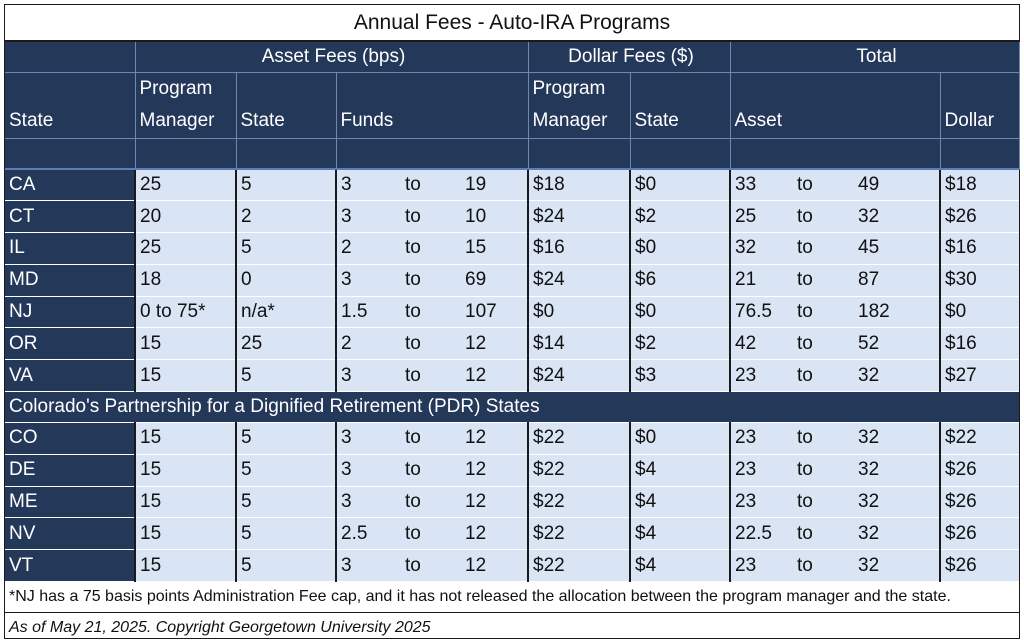 The image size is (1024, 644). I want to click on group-asset-fees: Asset Fees (bps), so click(332, 57).